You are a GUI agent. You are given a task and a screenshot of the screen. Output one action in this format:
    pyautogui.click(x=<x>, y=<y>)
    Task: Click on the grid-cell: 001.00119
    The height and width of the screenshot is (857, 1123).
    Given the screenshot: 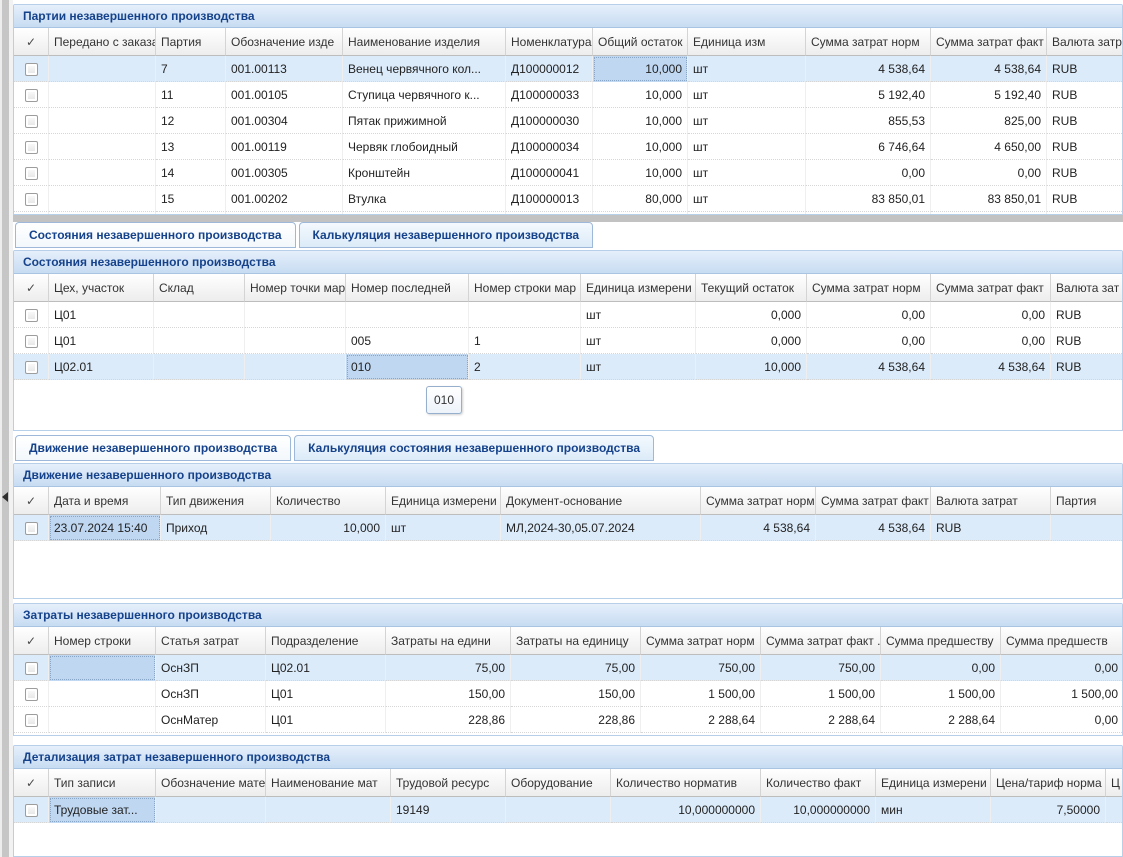 What is the action you would take?
    pyautogui.click(x=284, y=147)
    